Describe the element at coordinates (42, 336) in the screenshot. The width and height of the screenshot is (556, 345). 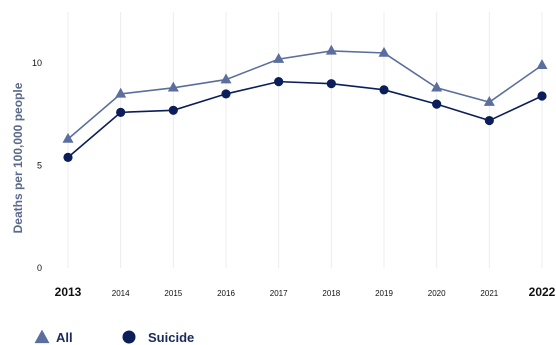
I see `legend-triangle-icon` at that location.